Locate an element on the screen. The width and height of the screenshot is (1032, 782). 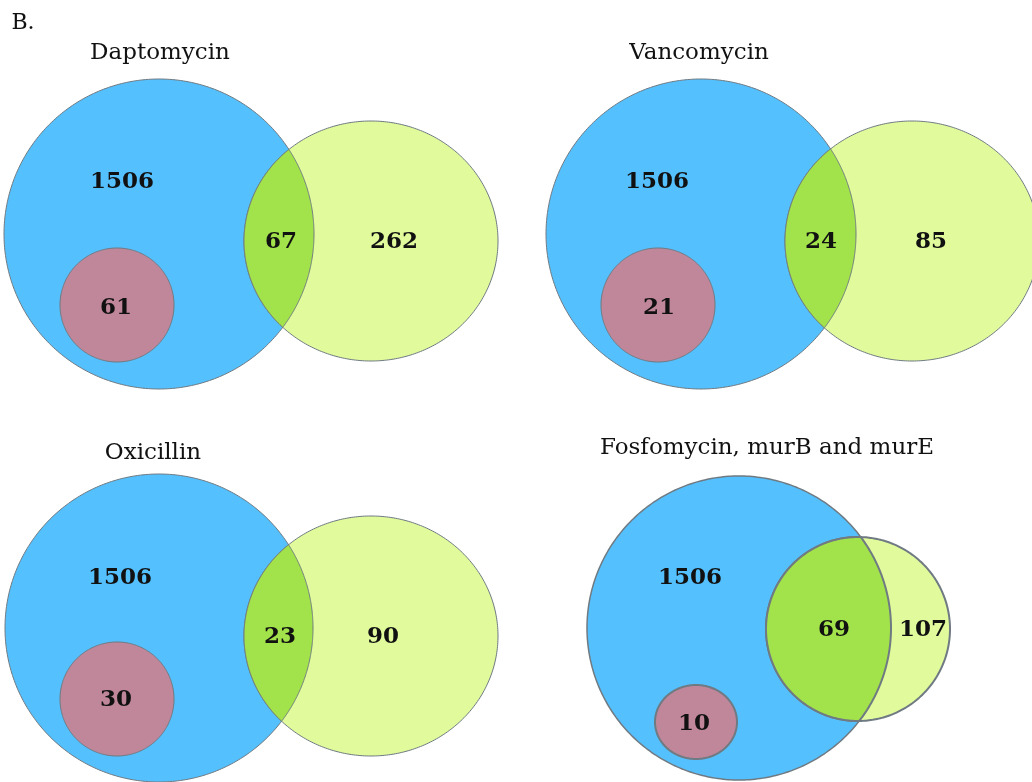
data-label: 10 is located at coordinates (694, 721).